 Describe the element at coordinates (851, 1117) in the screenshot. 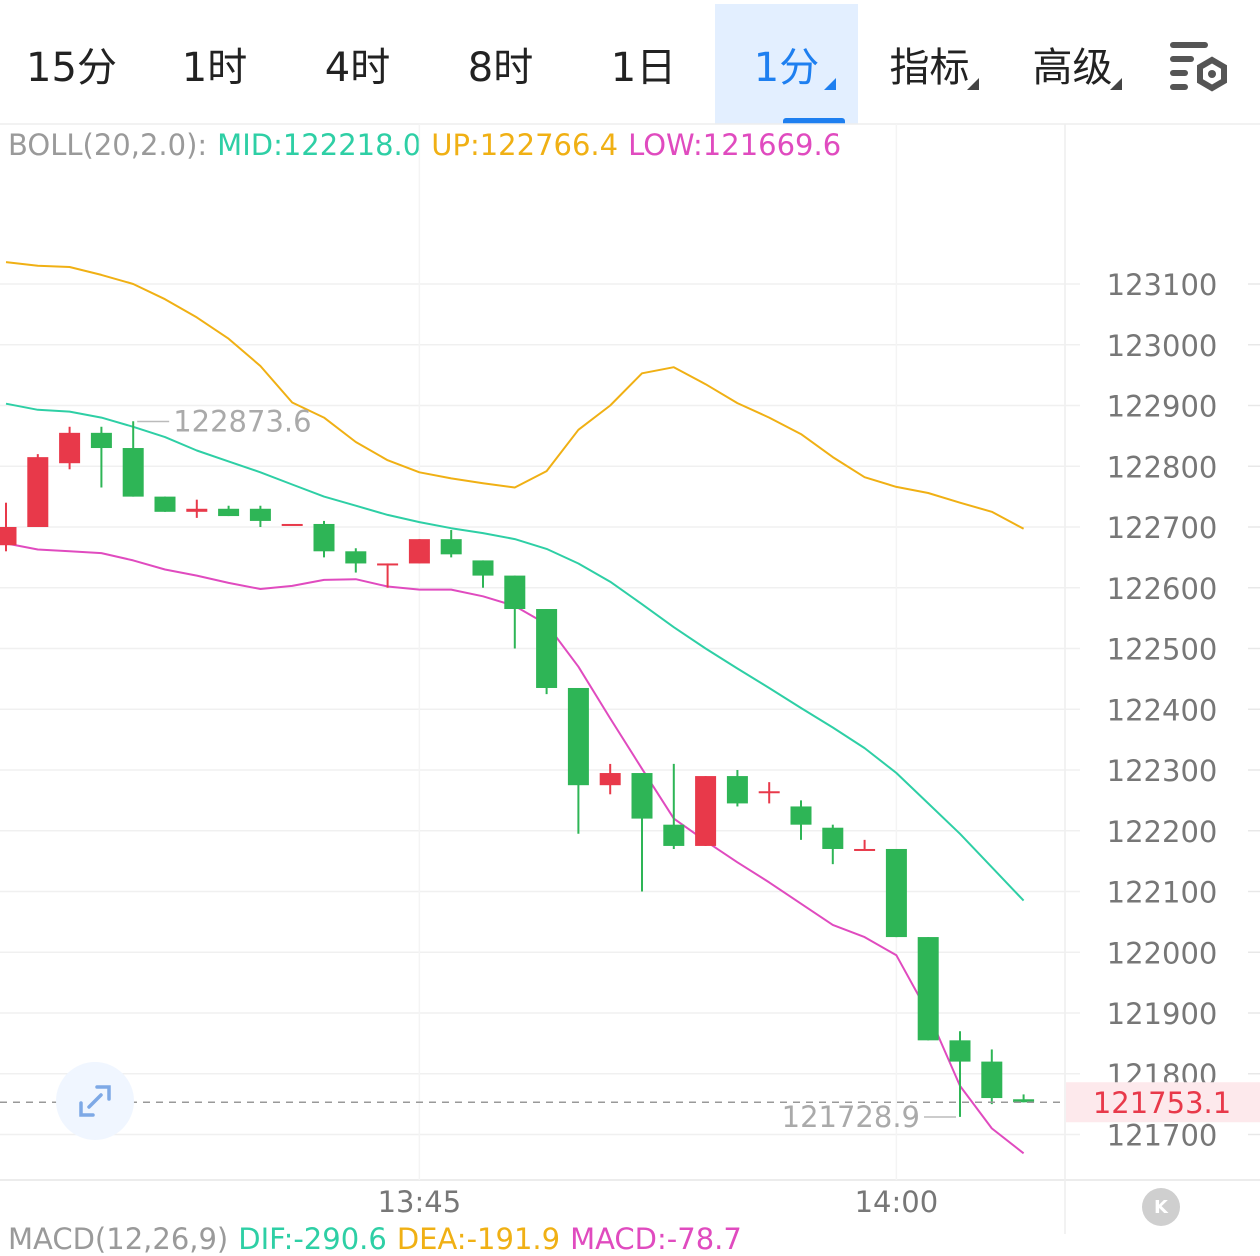

I see `low-price-label: 121728.9` at that location.